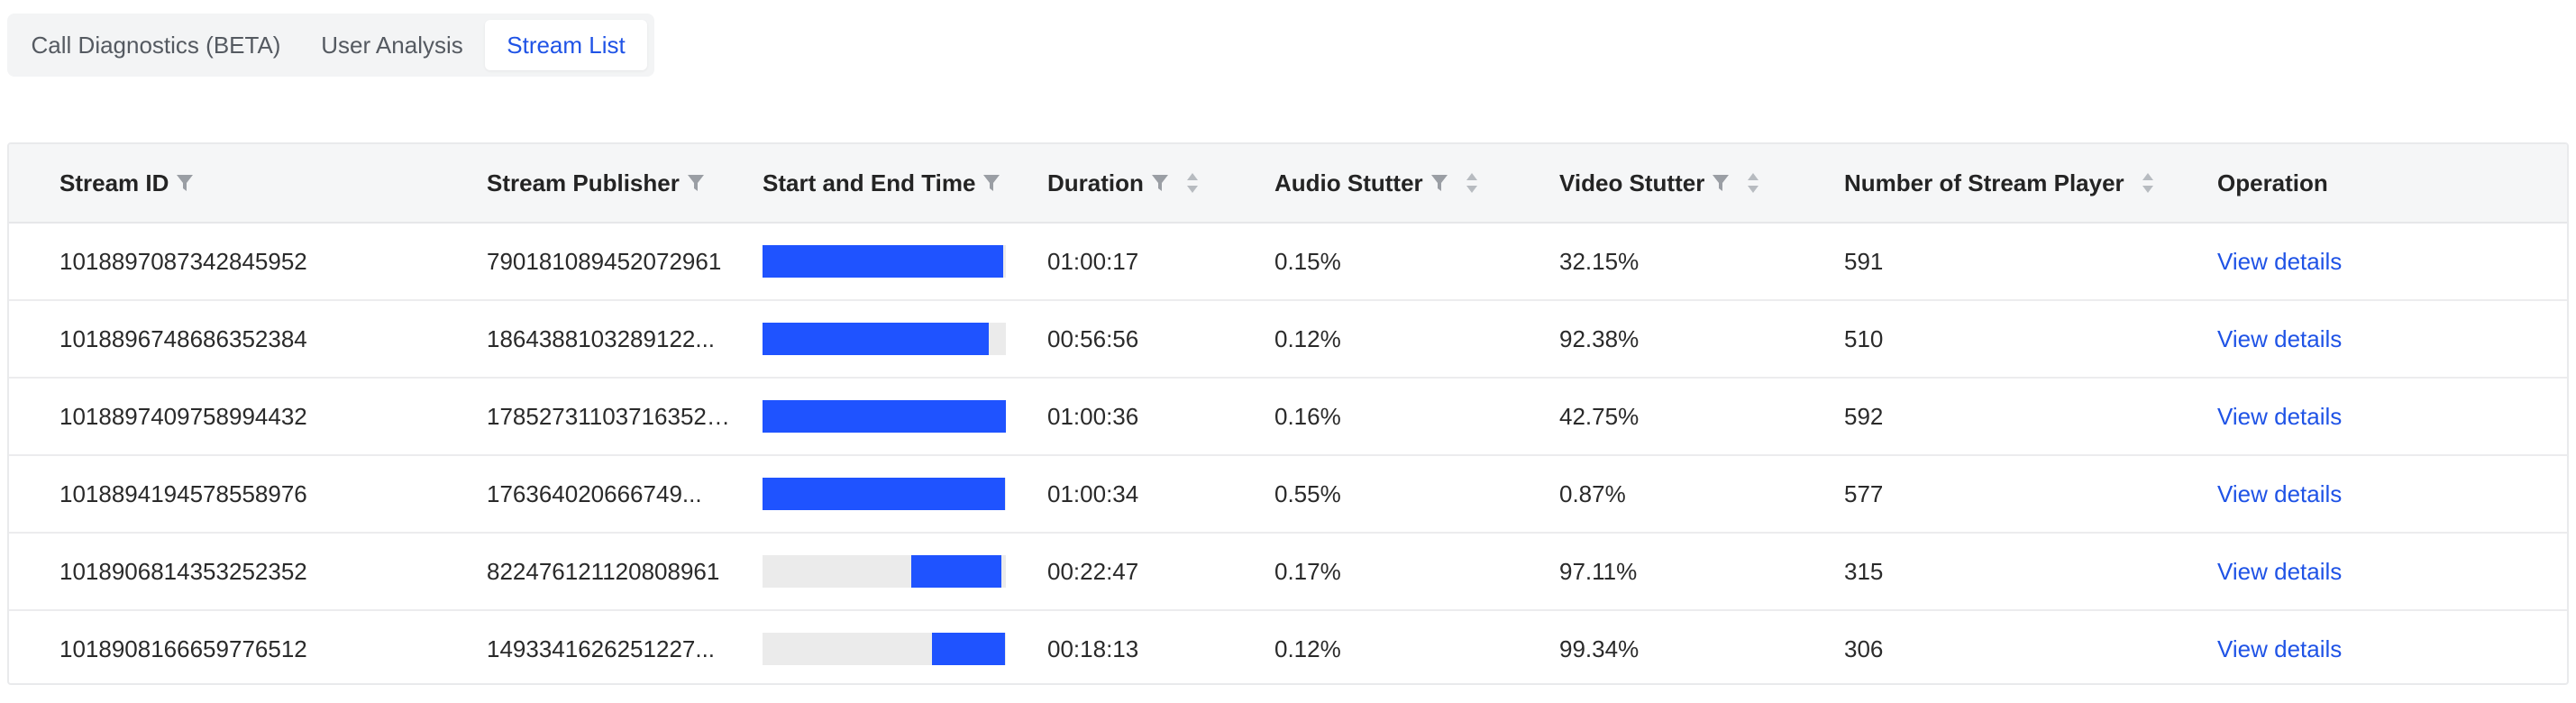 Image resolution: width=2576 pixels, height=703 pixels. I want to click on column-header-number-of-stream-player: Number of Stream Player, so click(1999, 183).